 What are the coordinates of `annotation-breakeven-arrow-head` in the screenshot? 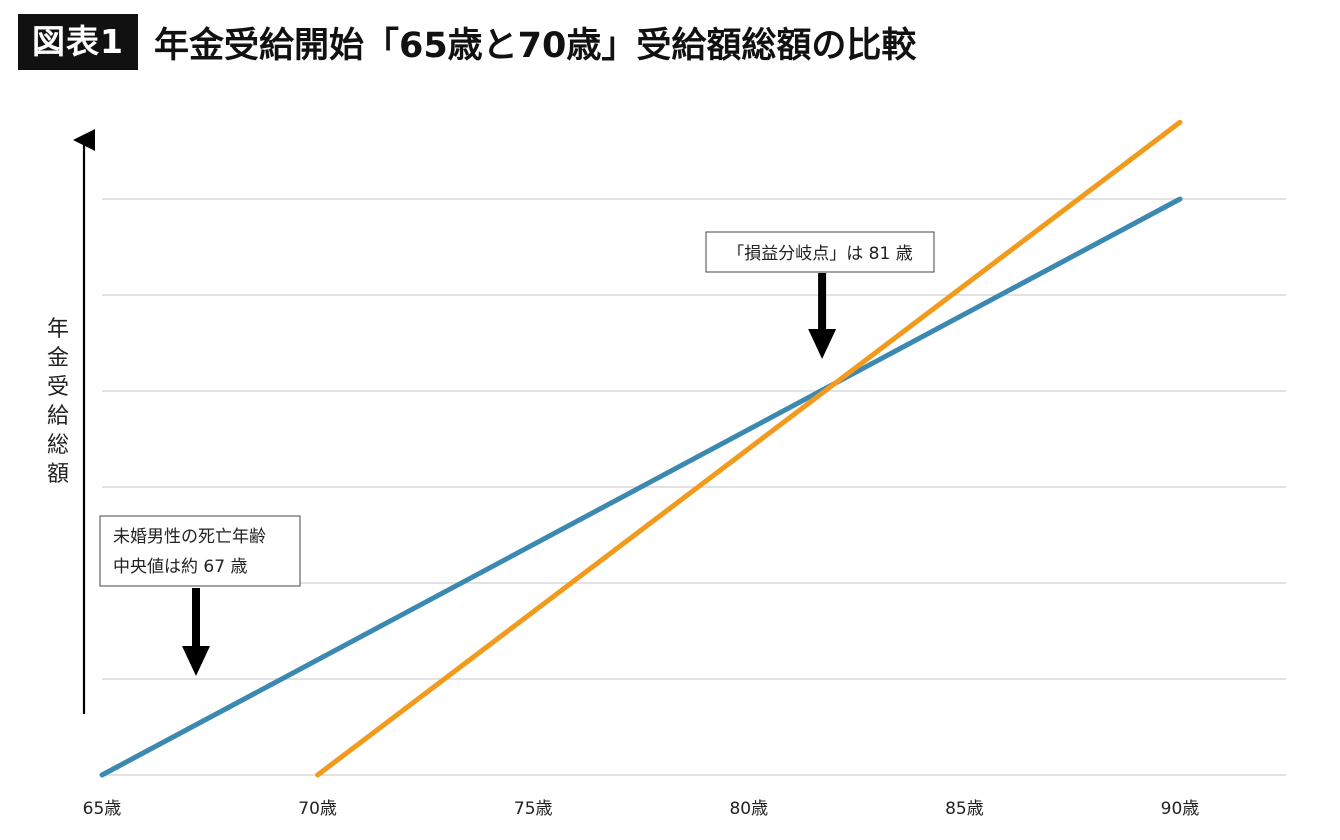 It's located at (822, 344).